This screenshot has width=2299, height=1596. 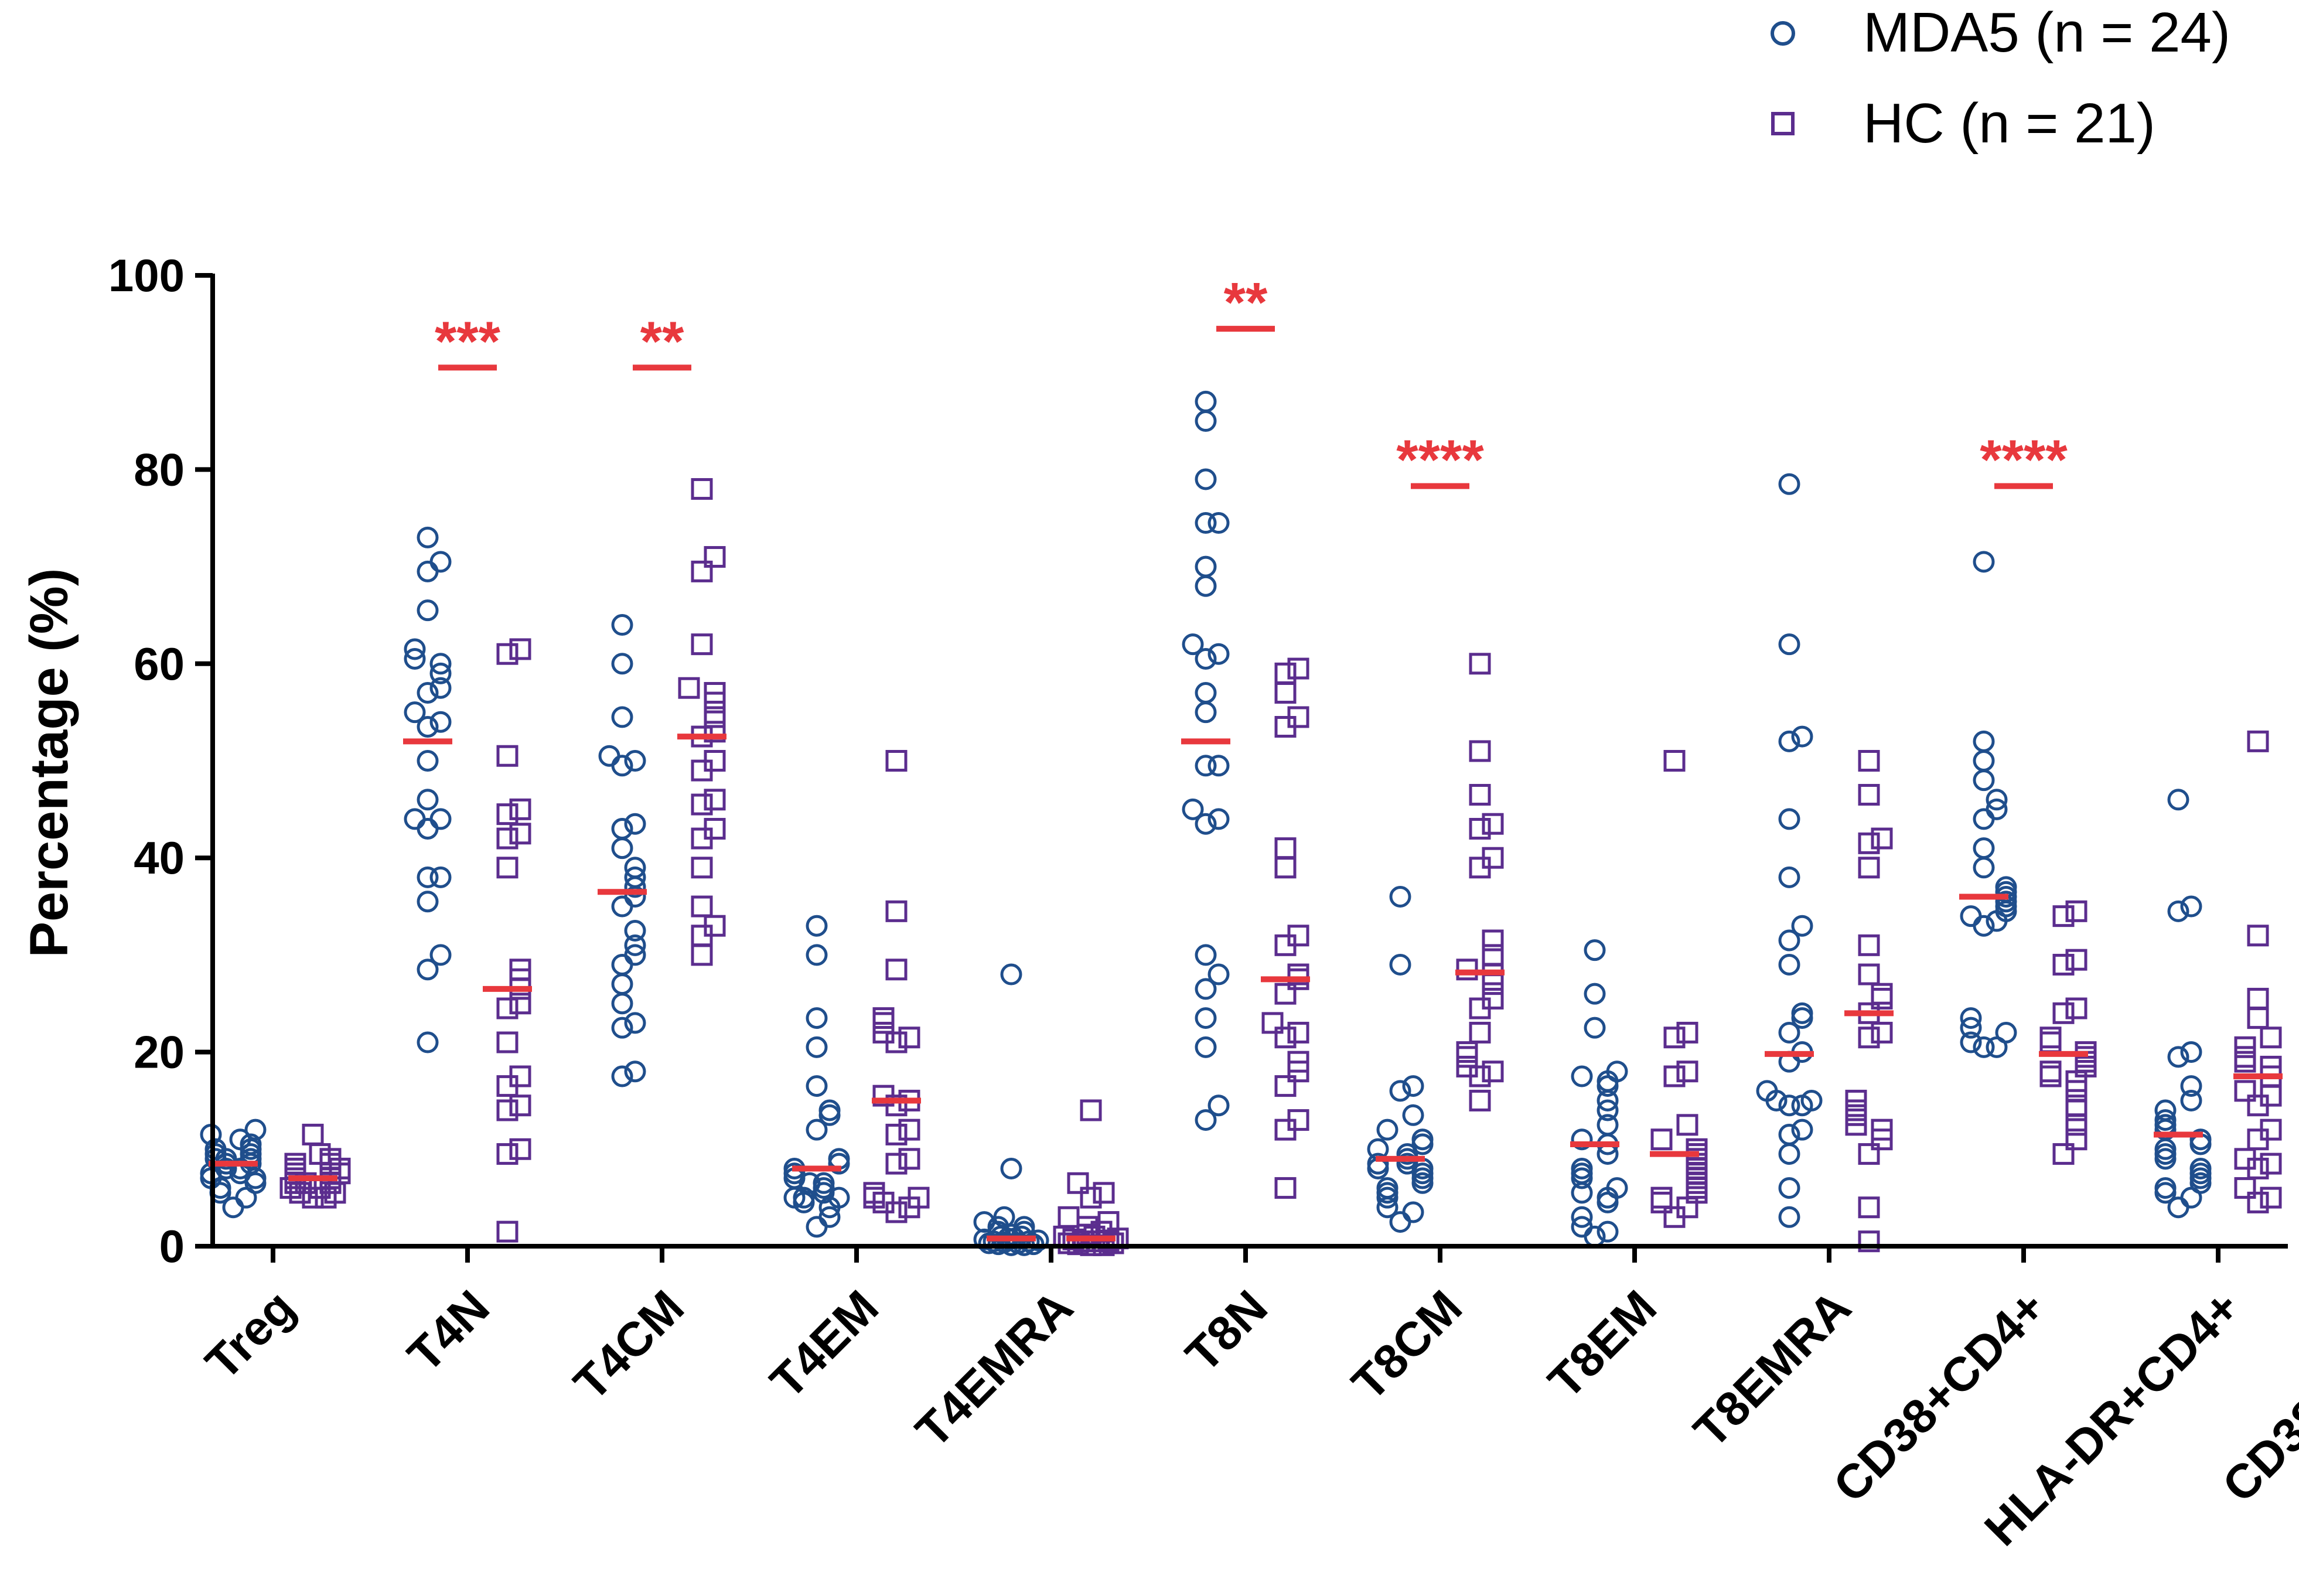 What do you see at coordinates (2009, 124) in the screenshot?
I see `legend-label-hc: HC (n = 21)` at bounding box center [2009, 124].